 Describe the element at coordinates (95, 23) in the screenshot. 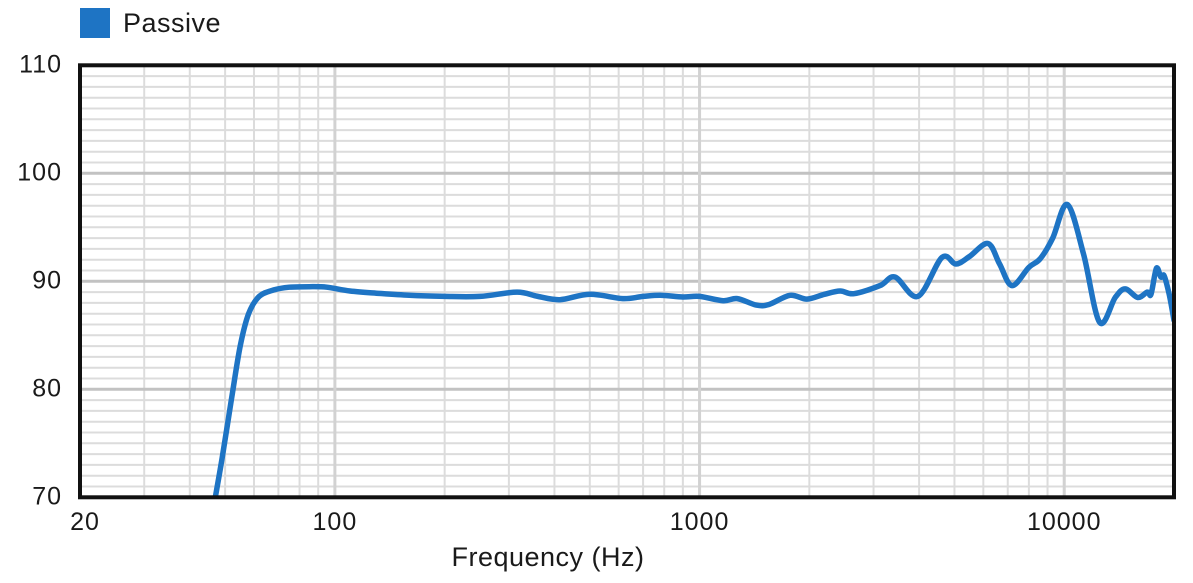

I see `legend-swatch-passive` at that location.